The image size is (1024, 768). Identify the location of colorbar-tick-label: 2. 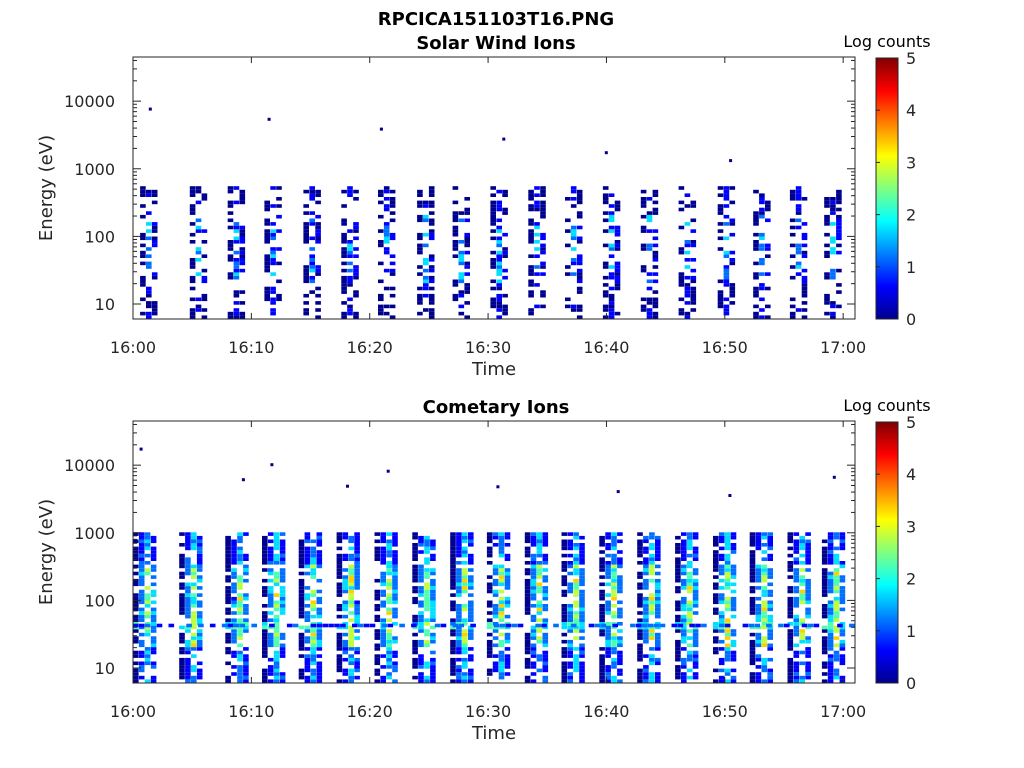
(911, 215).